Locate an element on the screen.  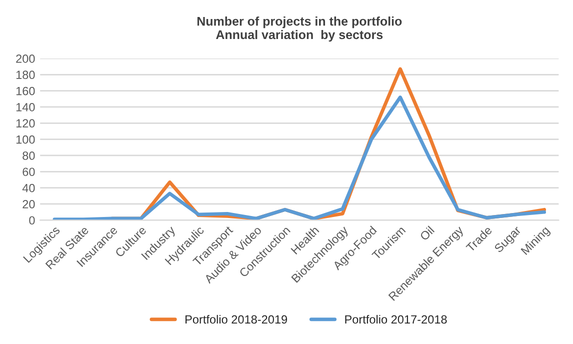
y-tick-label: 20 is located at coordinates (28, 204).